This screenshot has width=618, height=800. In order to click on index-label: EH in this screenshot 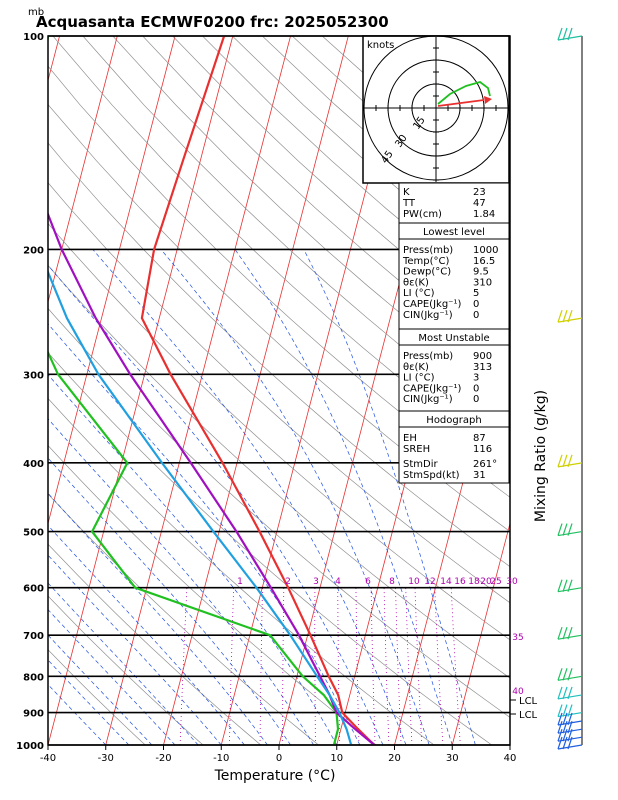, I will do `click(410, 438)`.